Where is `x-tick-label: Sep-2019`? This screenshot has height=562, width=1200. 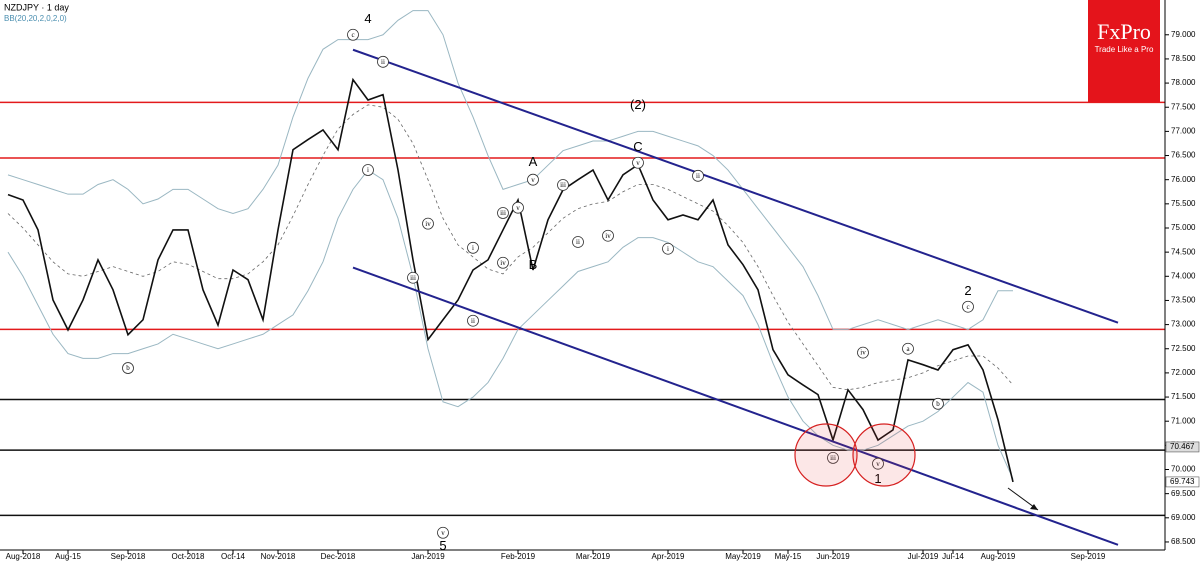 x-tick-label: Sep-2019 is located at coordinates (1088, 556).